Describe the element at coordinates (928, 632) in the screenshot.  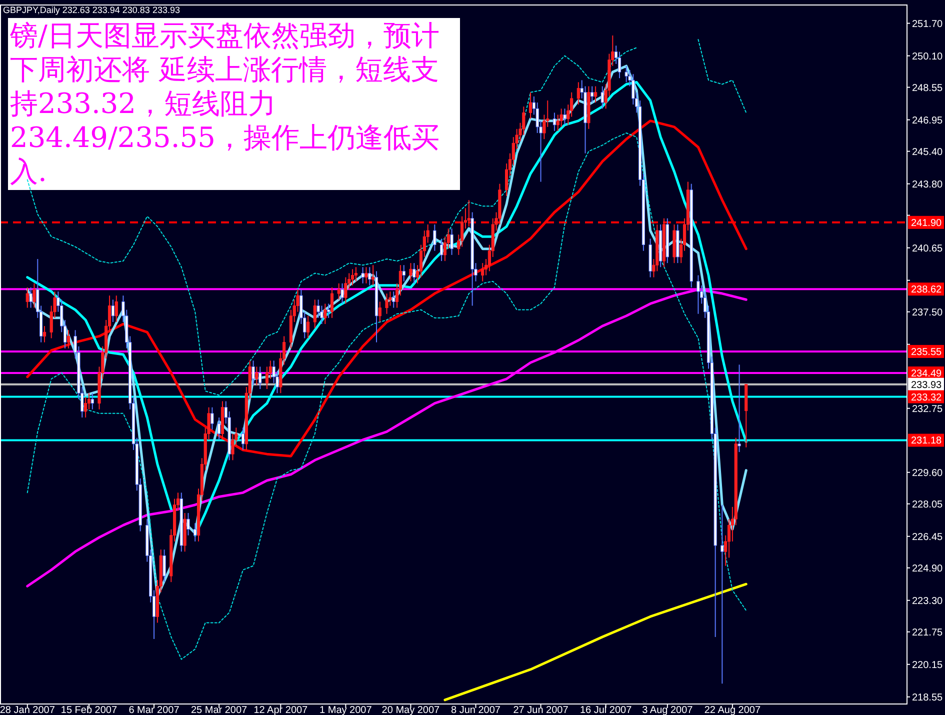
I see `y-tick-label: 221.75` at that location.